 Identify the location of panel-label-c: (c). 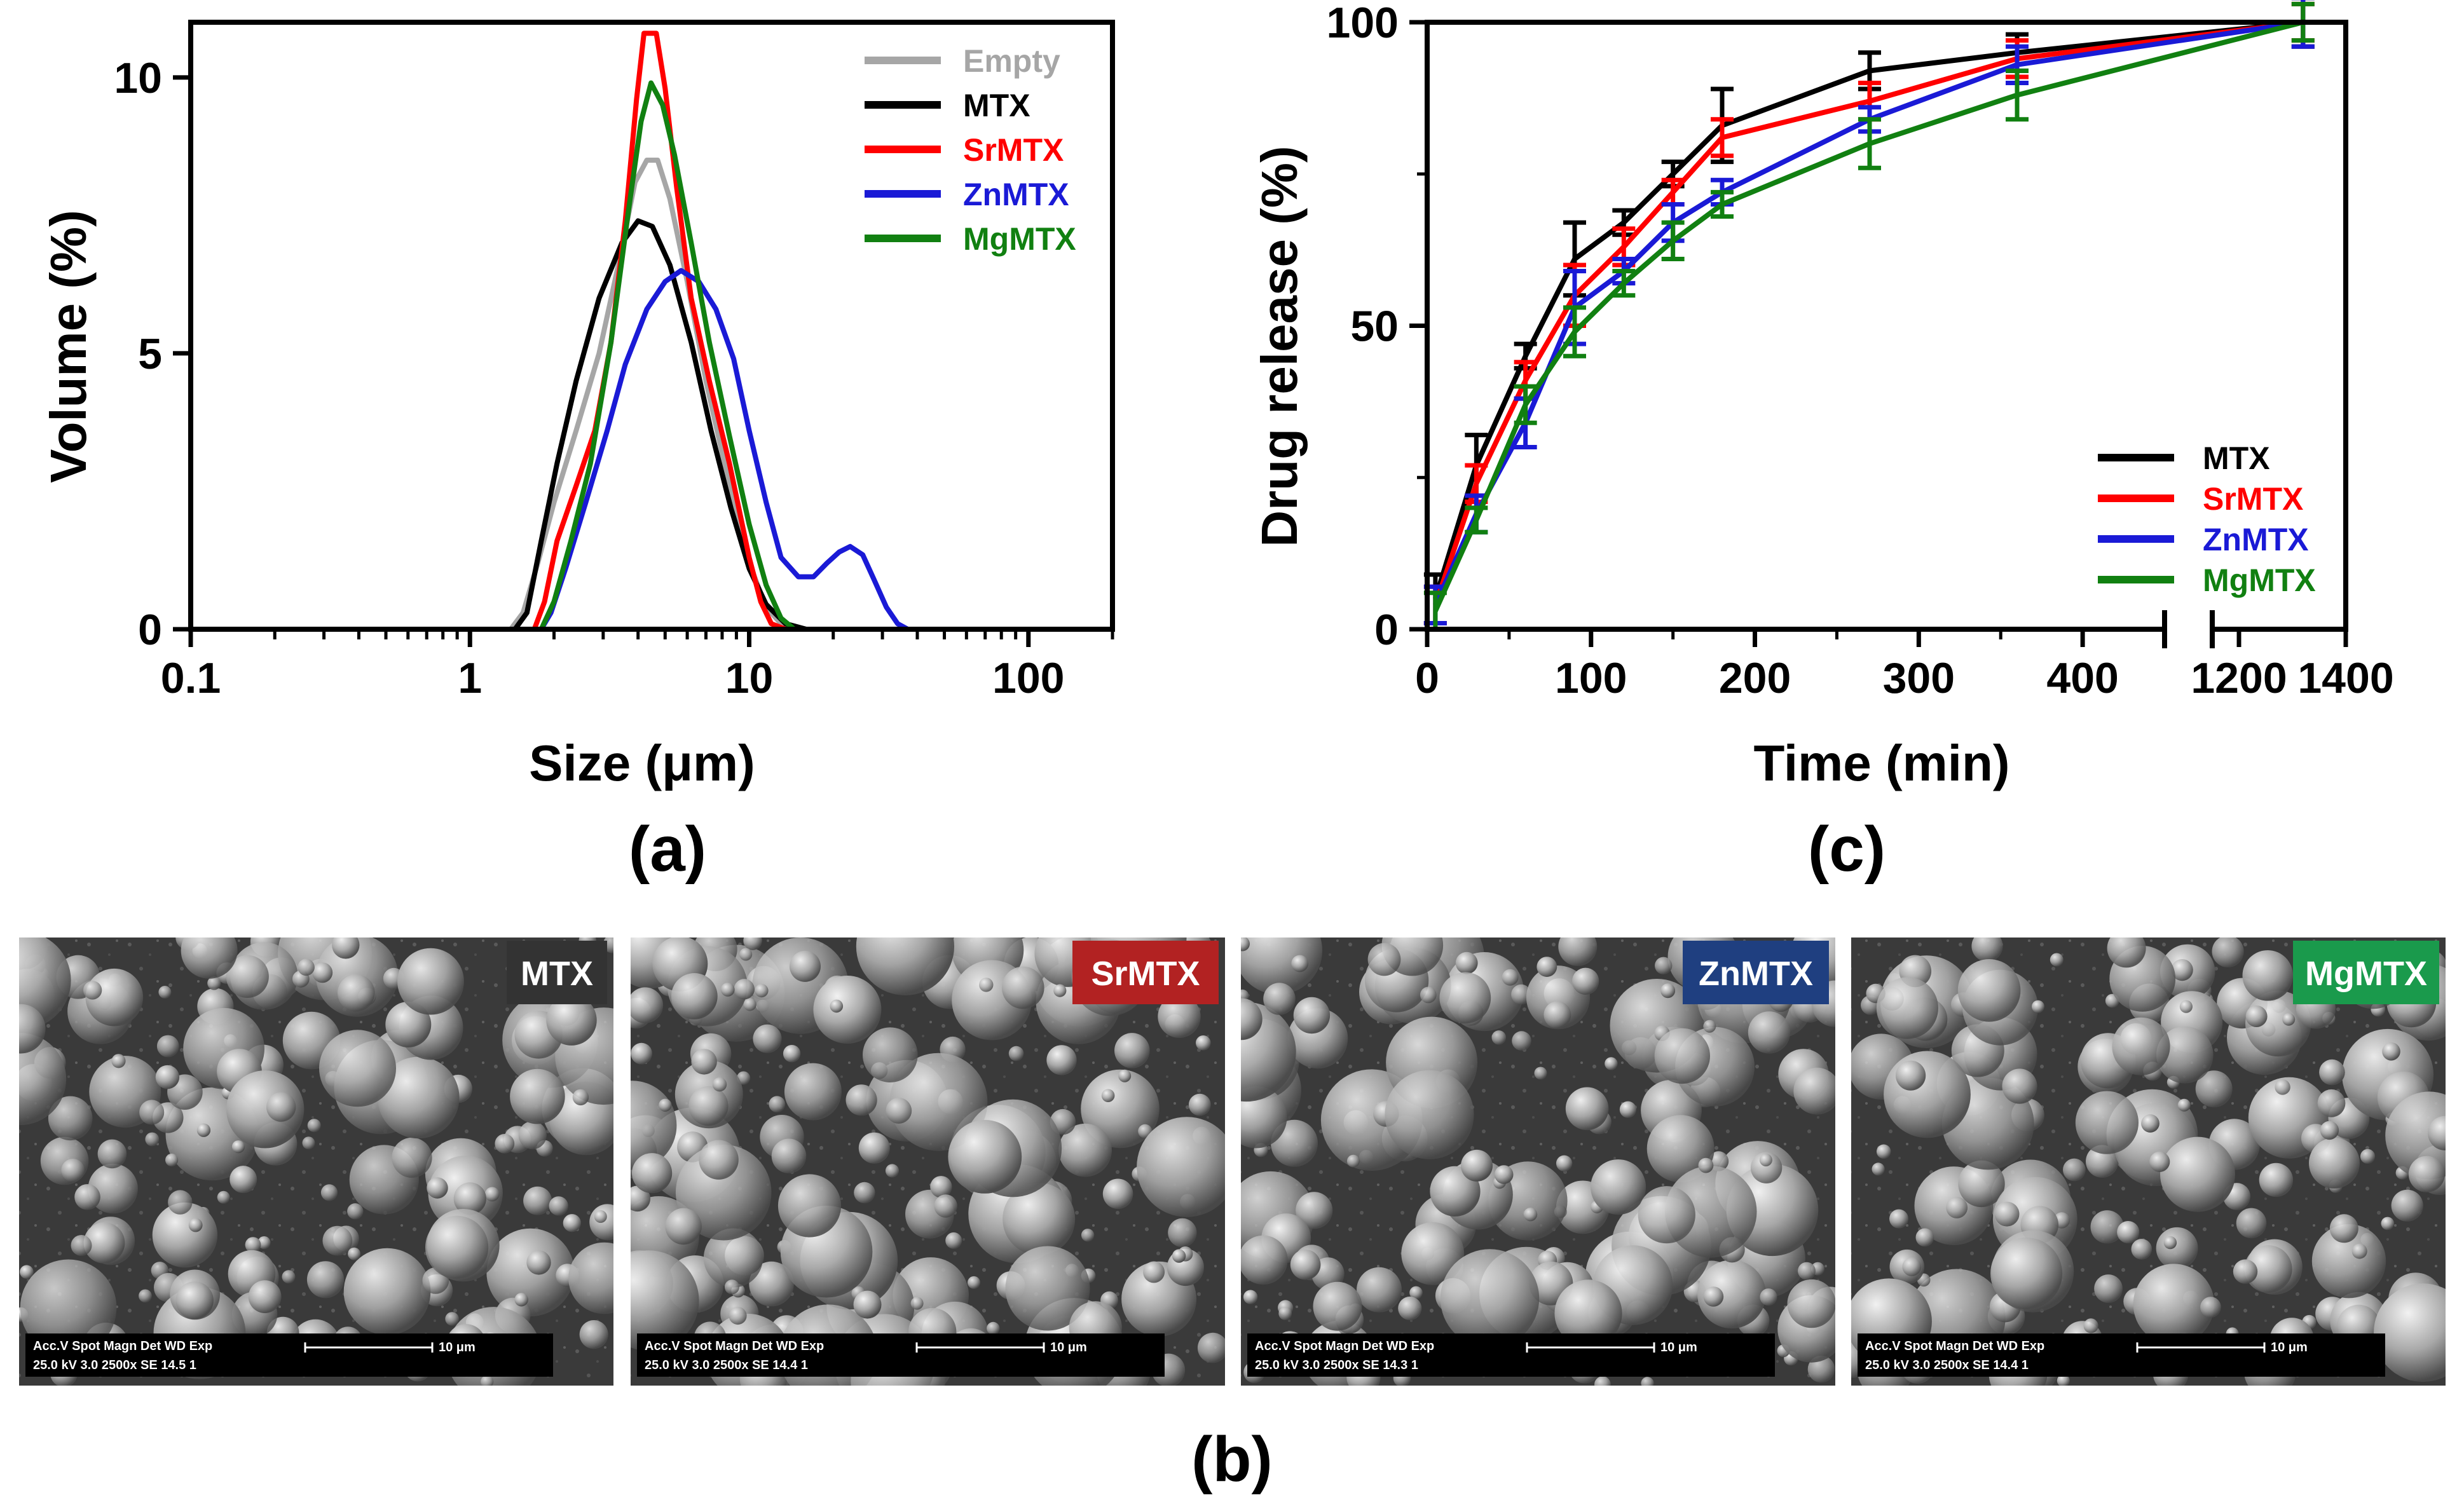
(1847, 850).